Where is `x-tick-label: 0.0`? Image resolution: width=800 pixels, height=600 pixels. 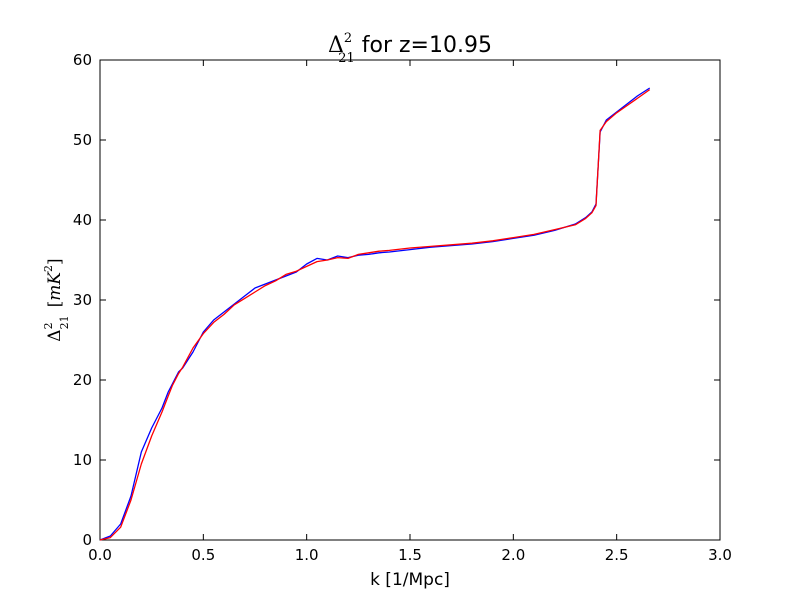 x-tick-label: 0.0 is located at coordinates (100, 555).